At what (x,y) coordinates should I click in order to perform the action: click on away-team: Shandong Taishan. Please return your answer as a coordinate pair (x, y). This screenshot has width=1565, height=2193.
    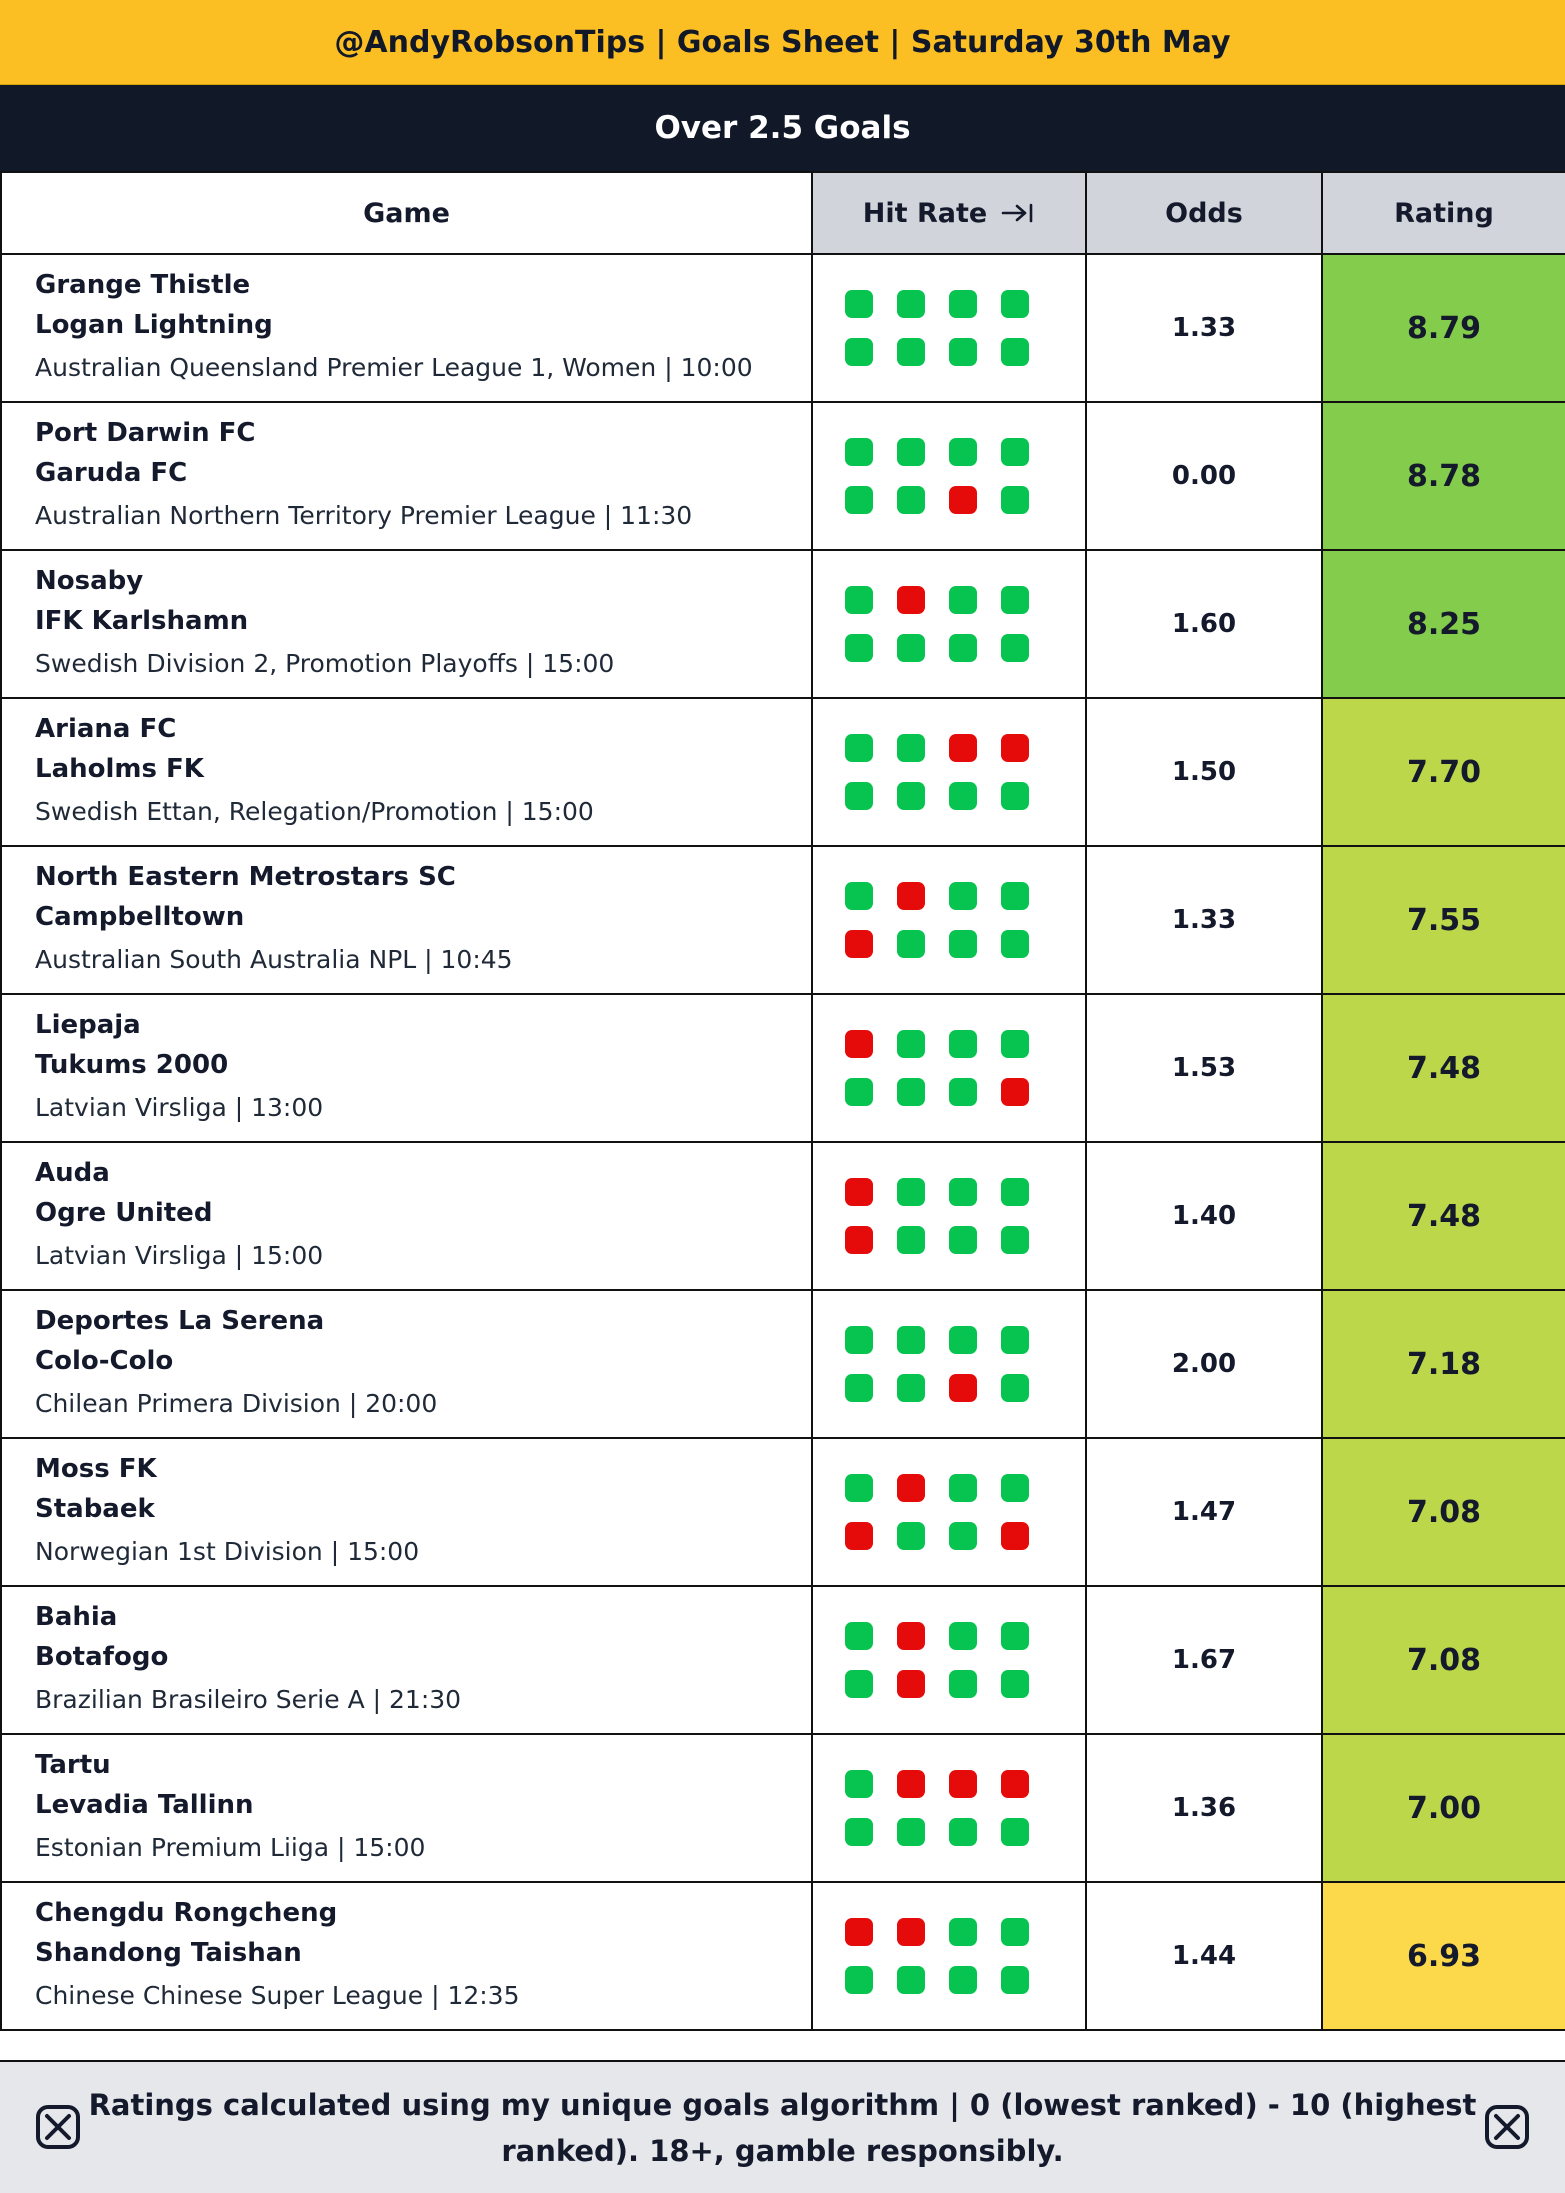
    Looking at the image, I should click on (168, 1953).